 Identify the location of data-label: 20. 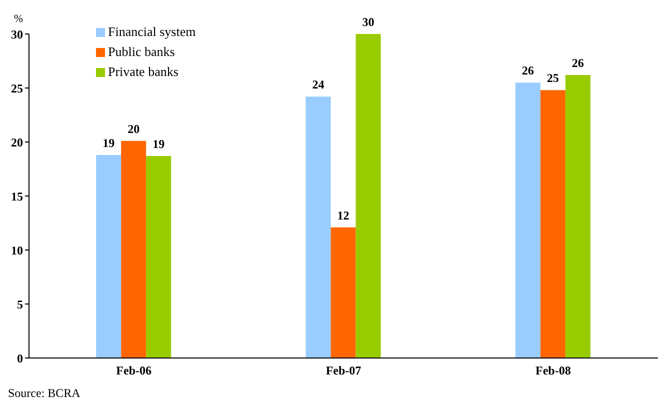
(134, 129).